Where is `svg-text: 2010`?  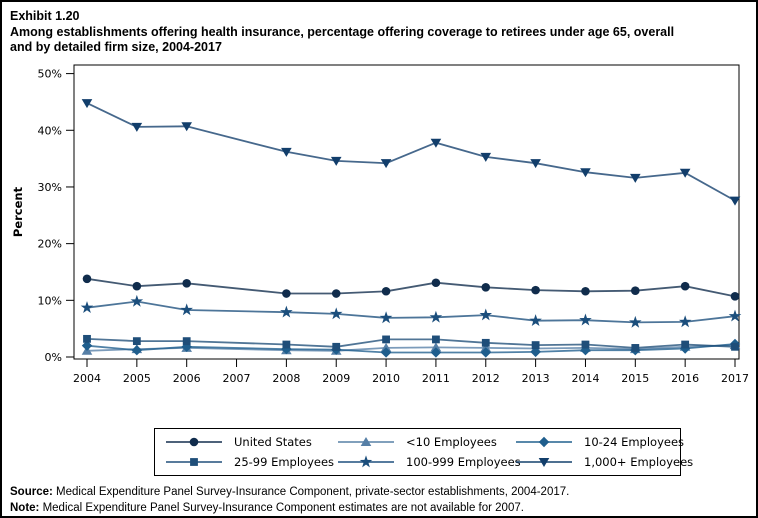 svg-text: 2010 is located at coordinates (386, 378).